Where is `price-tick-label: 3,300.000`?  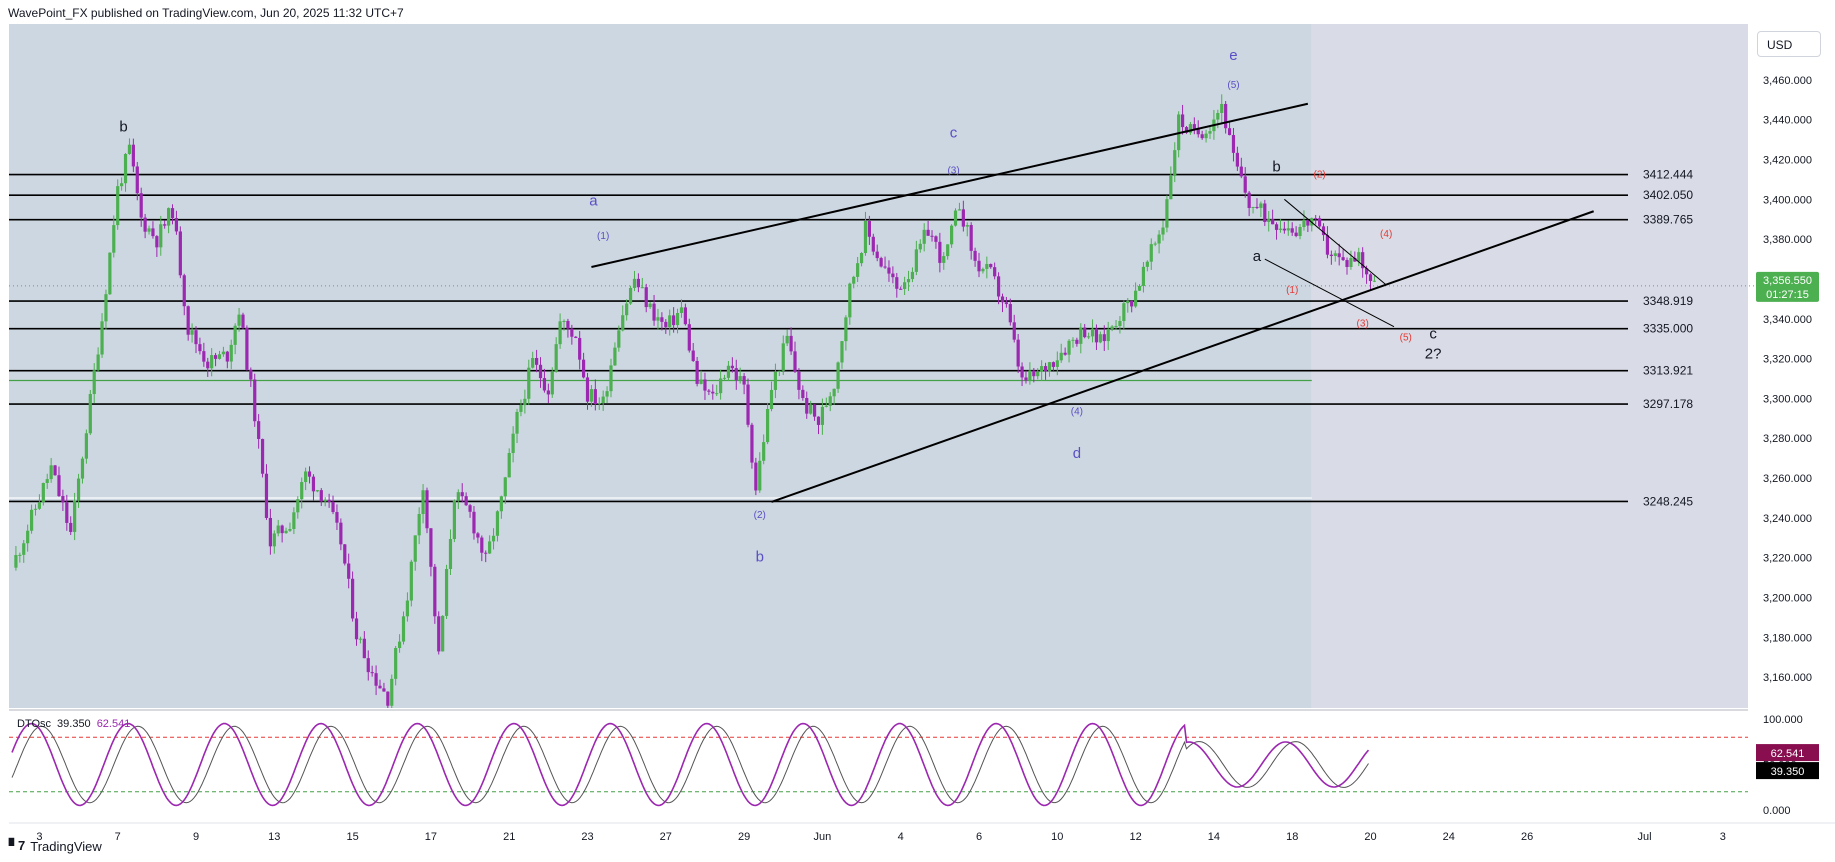 price-tick-label: 3,300.000 is located at coordinates (1787, 399).